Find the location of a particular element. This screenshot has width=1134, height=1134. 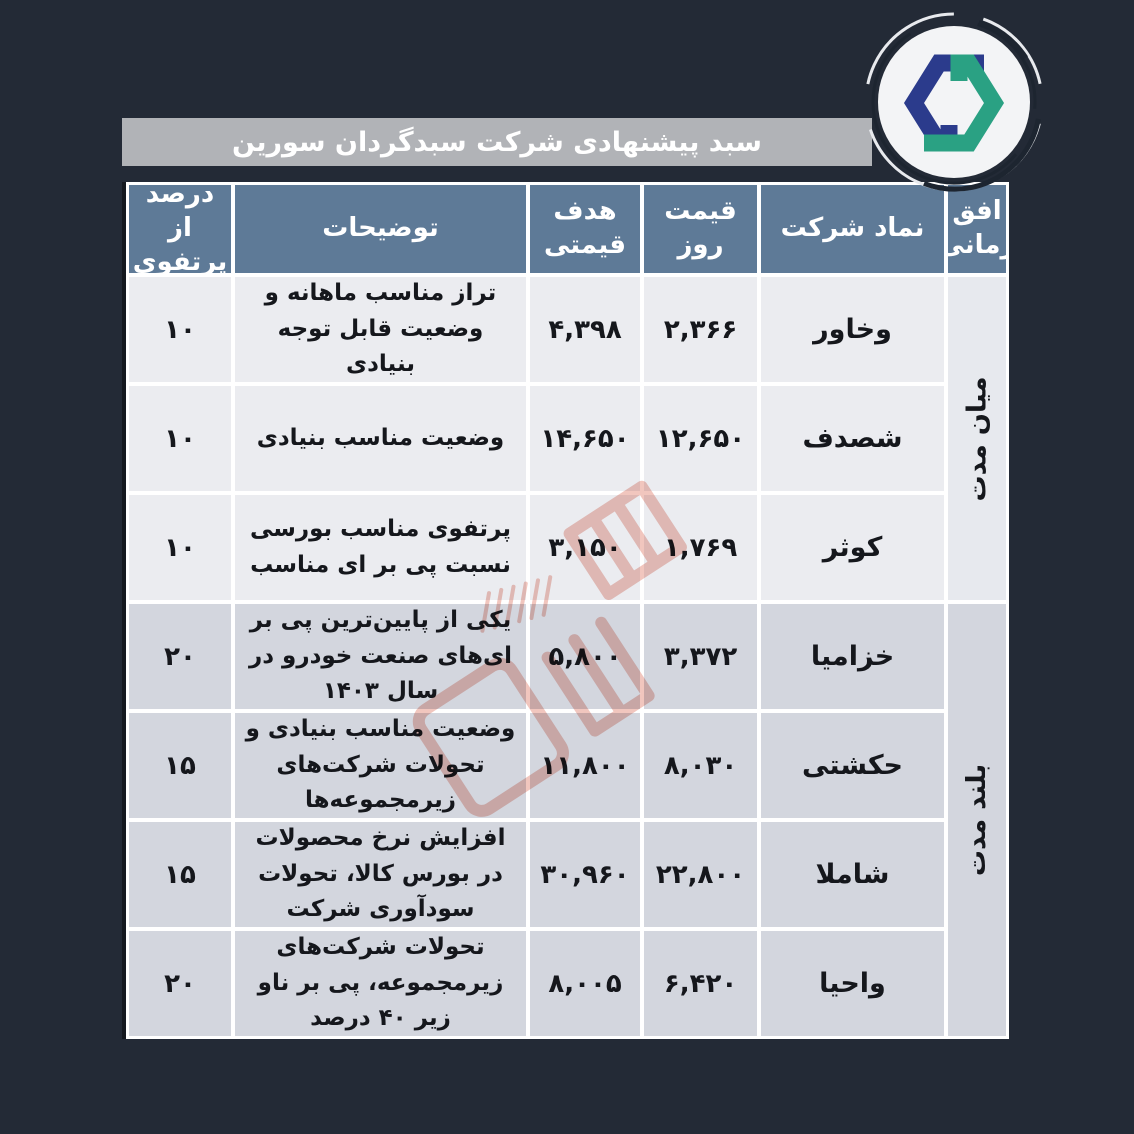

target-price-cell: ۳۰,۹۶۰ is located at coordinates (585, 874).